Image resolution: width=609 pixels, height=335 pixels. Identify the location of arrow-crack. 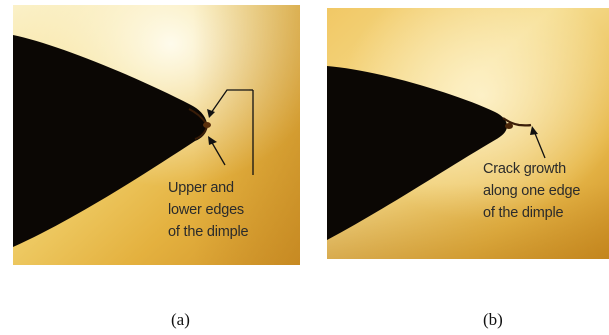
(538, 142).